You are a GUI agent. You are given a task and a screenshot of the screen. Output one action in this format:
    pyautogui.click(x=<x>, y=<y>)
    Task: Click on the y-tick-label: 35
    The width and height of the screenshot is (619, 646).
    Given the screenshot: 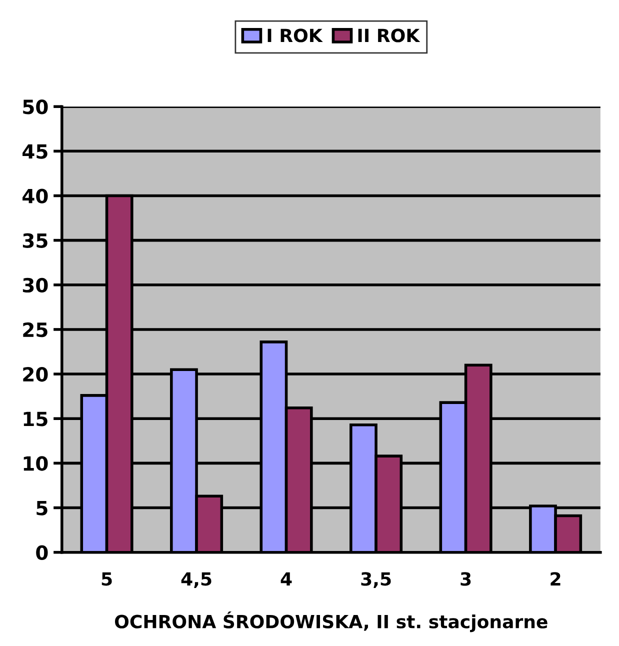 What is the action you would take?
    pyautogui.click(x=35, y=240)
    